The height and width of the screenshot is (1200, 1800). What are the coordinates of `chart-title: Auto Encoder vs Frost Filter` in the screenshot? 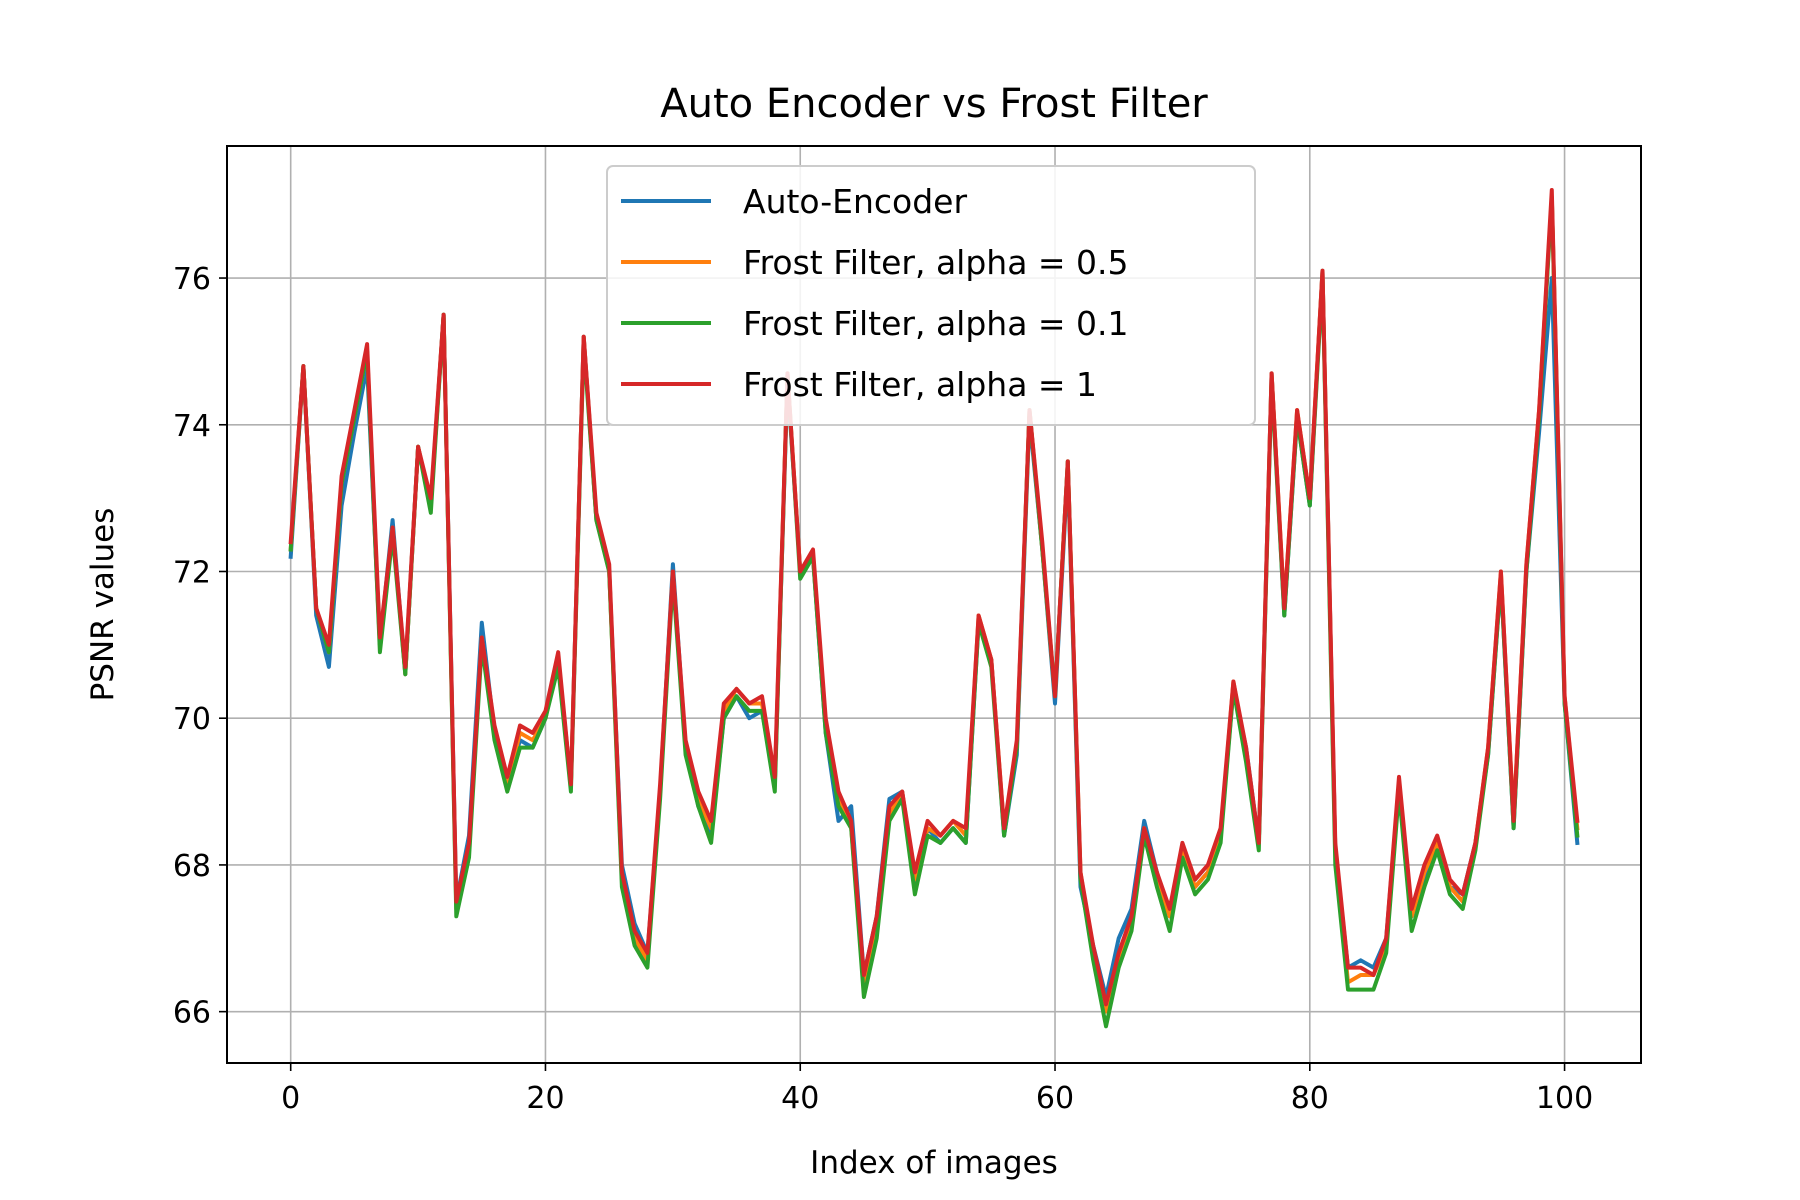 It's located at (934, 104).